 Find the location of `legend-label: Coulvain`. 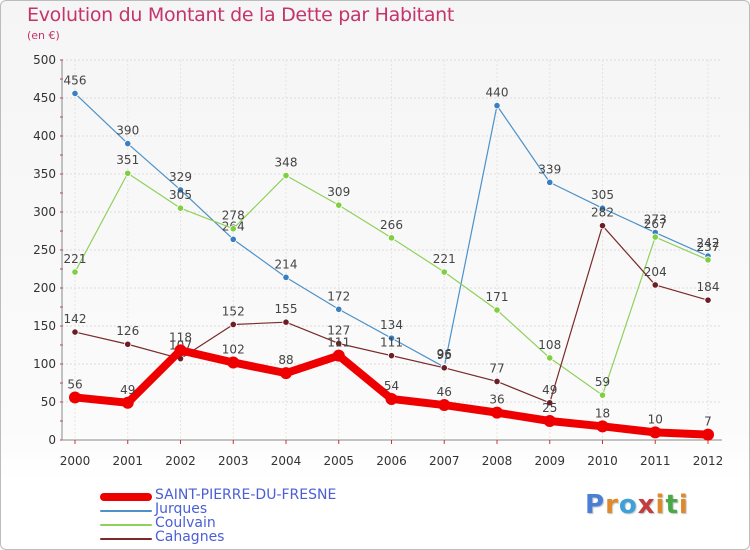

legend-label: Coulvain is located at coordinates (185, 523).